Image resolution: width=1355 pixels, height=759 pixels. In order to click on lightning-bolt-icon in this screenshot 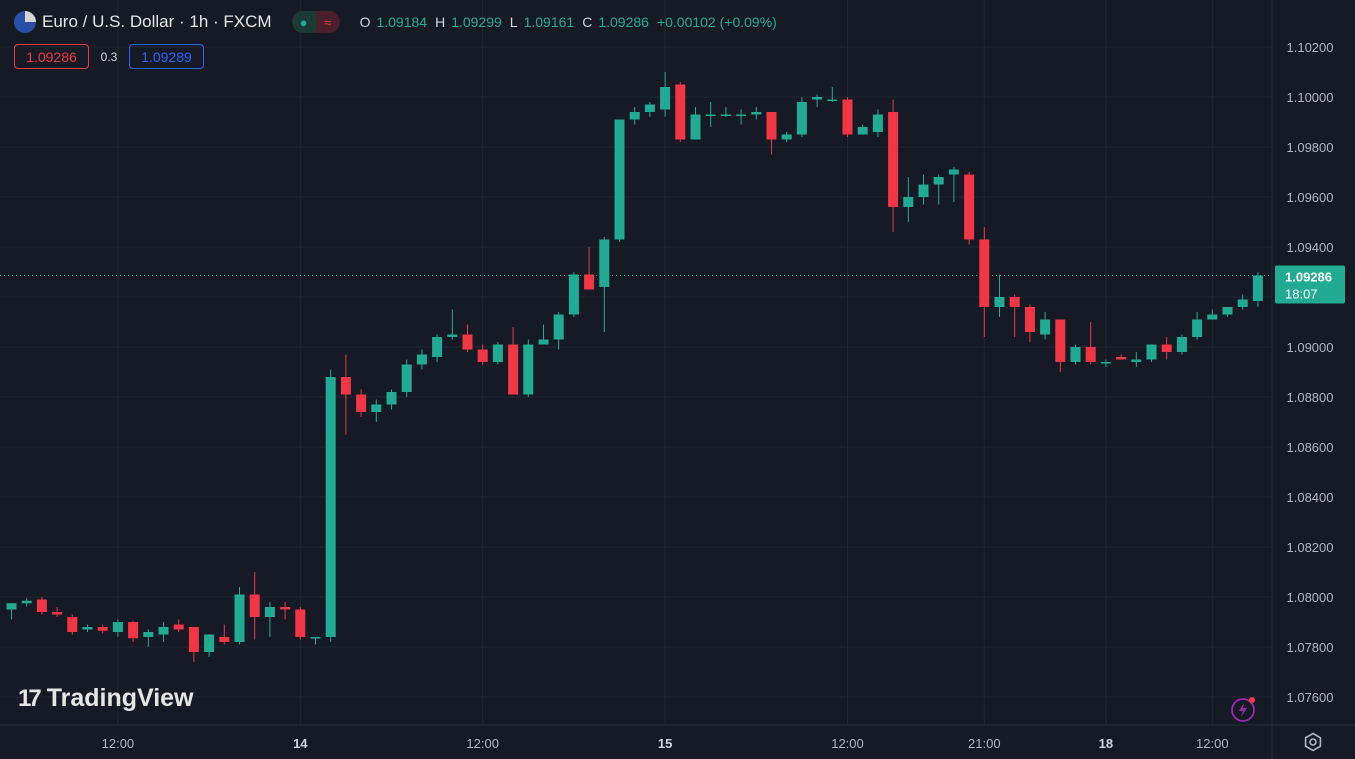, I will do `click(1243, 709)`.